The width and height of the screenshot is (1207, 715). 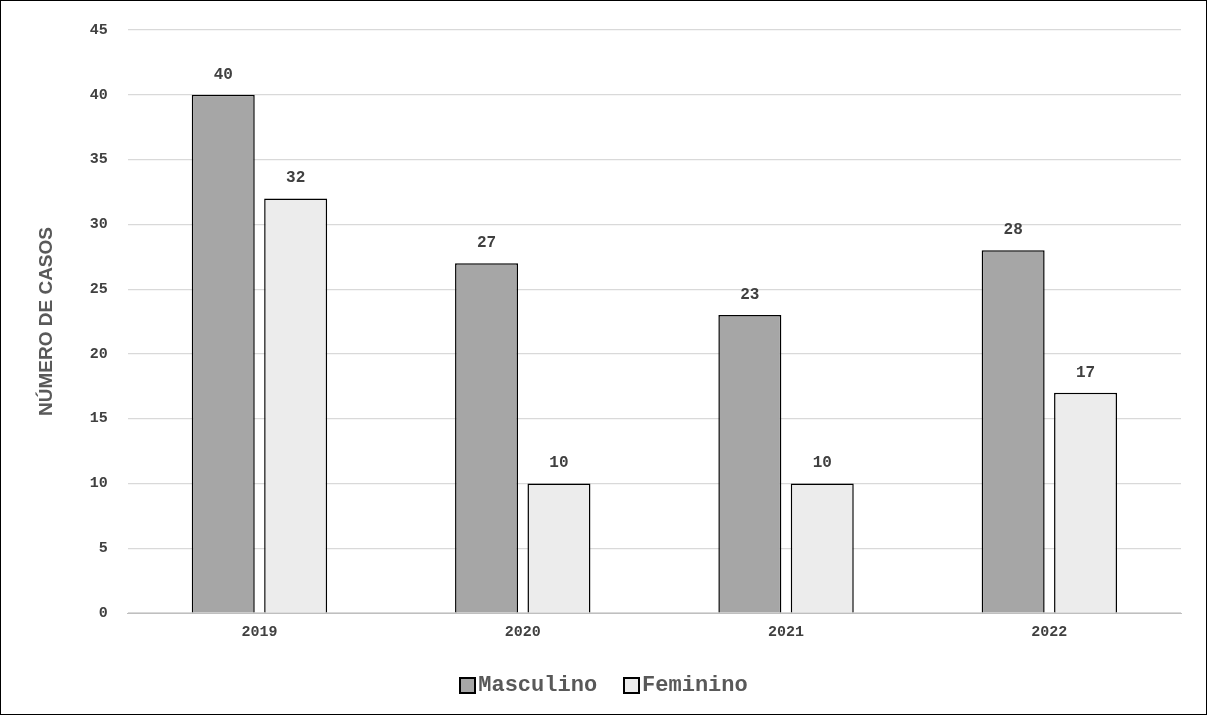 I want to click on y-tick-label: 15, so click(x=98, y=419).